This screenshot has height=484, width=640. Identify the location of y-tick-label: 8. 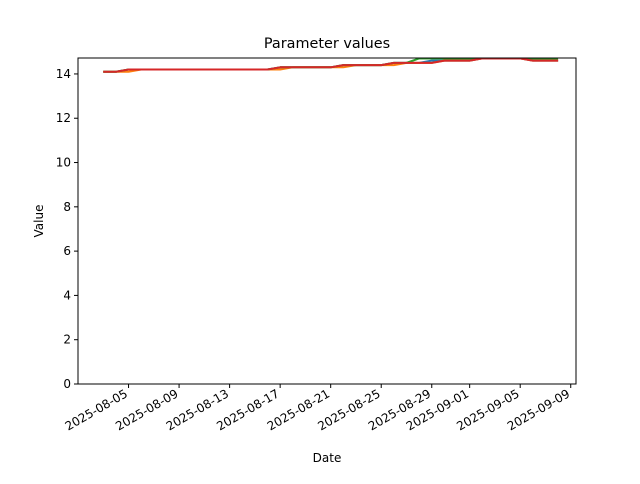
(67, 207).